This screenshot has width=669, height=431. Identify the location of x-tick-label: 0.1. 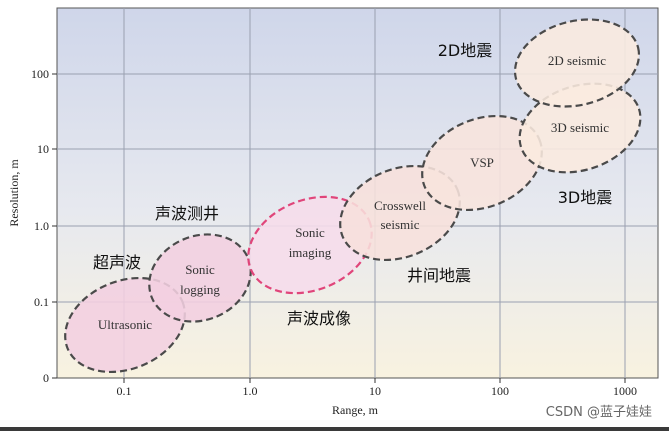
(124, 391).